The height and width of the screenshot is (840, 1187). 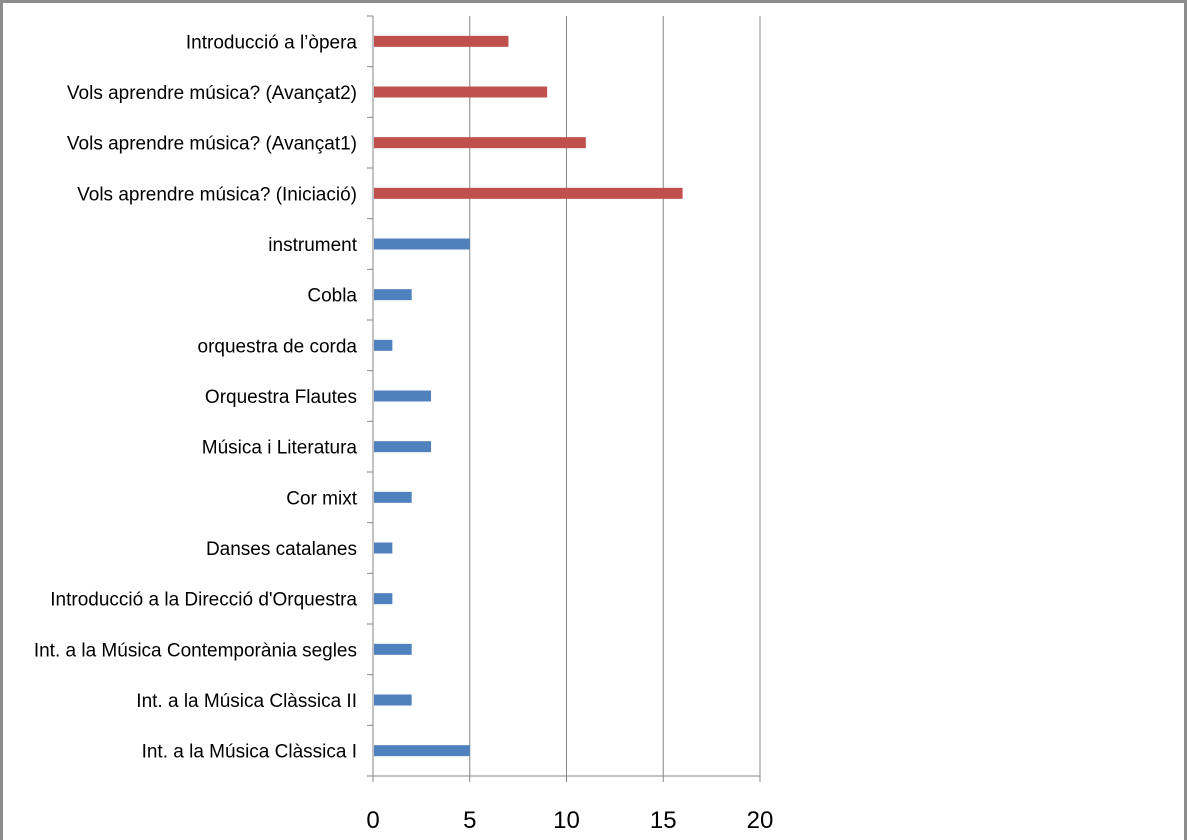 What do you see at coordinates (212, 144) in the screenshot?
I see `category-label: Vols aprendre música? (Avançat1)` at bounding box center [212, 144].